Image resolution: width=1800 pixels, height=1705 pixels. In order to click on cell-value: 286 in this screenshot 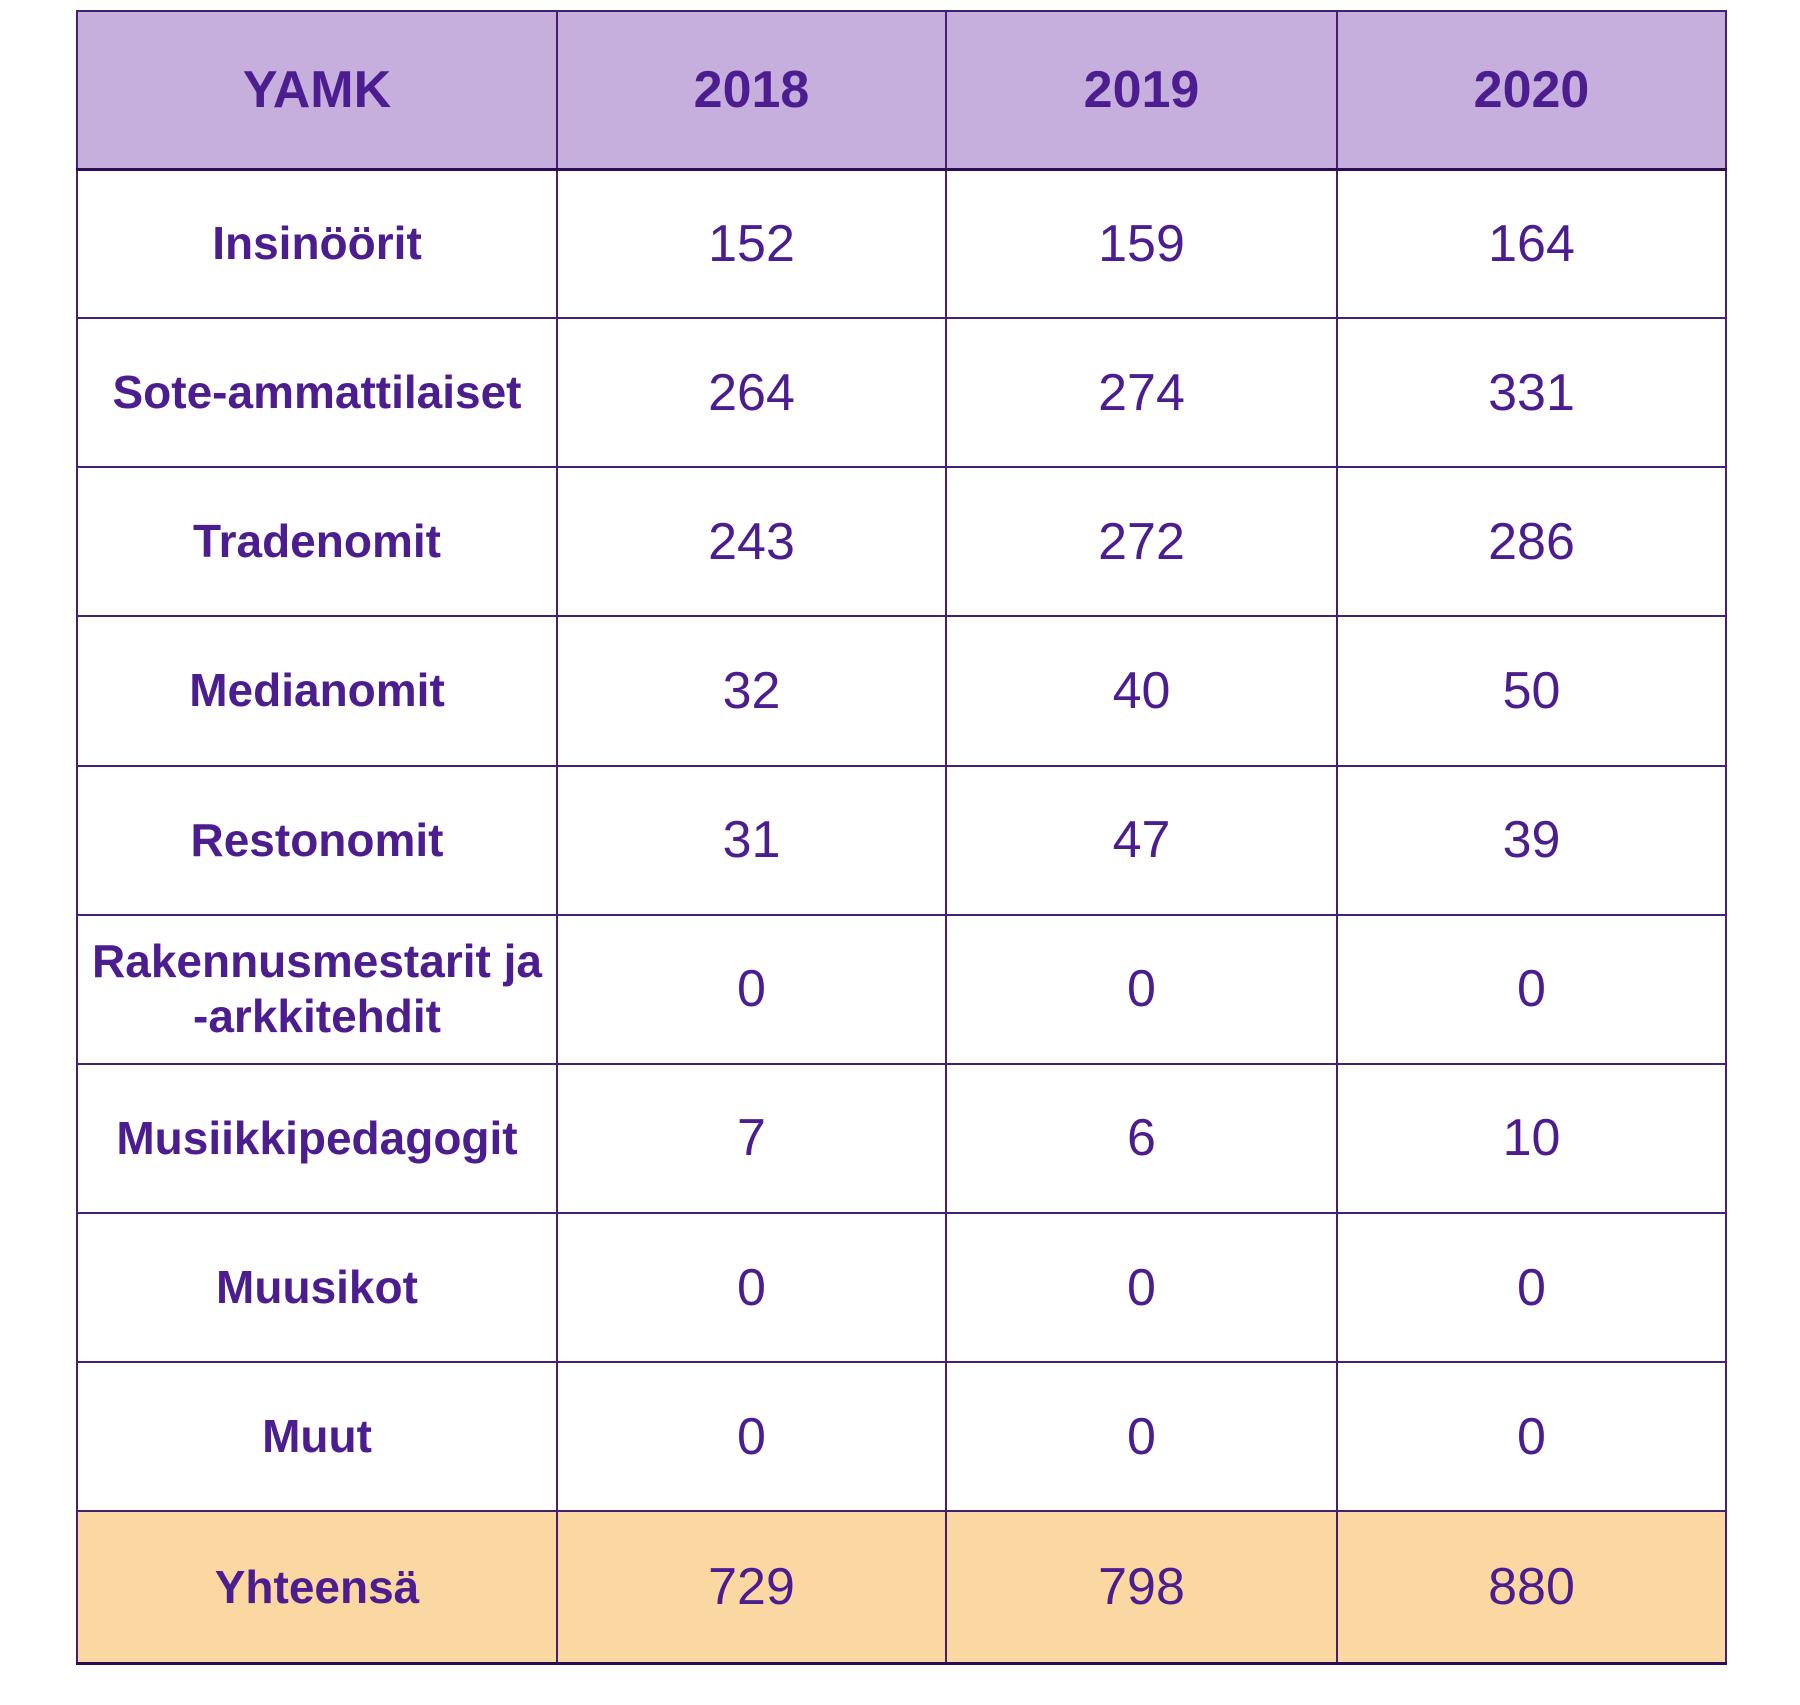, I will do `click(1531, 542)`.